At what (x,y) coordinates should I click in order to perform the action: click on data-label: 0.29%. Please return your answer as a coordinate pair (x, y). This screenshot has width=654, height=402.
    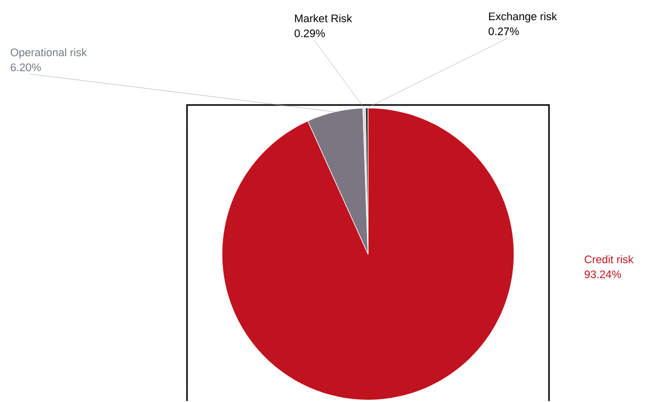
    Looking at the image, I should click on (309, 34).